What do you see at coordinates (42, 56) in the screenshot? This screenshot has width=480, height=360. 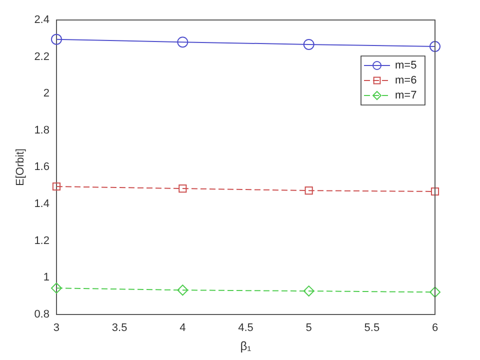 I see `y-tick-label: 2.2` at bounding box center [42, 56].